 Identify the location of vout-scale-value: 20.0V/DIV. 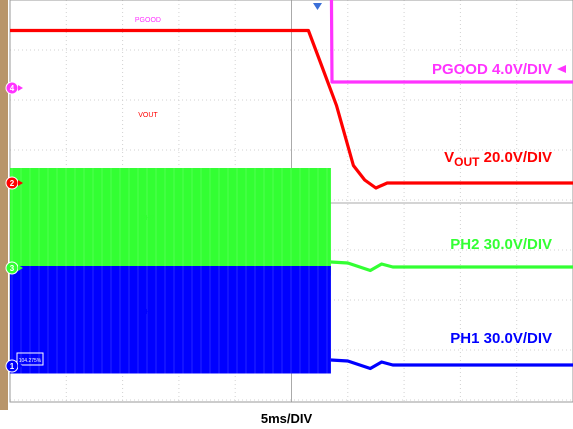
(515, 157).